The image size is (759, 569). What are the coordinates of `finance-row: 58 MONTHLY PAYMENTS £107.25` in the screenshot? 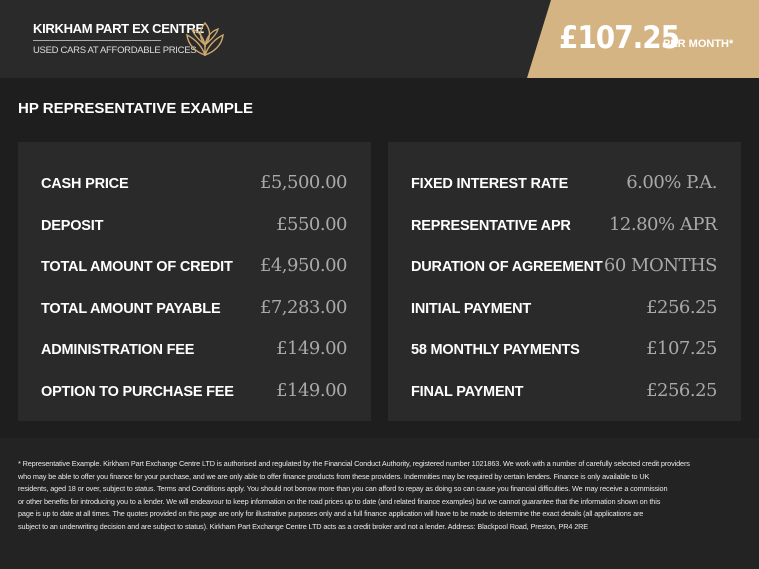 It's located at (564, 348).